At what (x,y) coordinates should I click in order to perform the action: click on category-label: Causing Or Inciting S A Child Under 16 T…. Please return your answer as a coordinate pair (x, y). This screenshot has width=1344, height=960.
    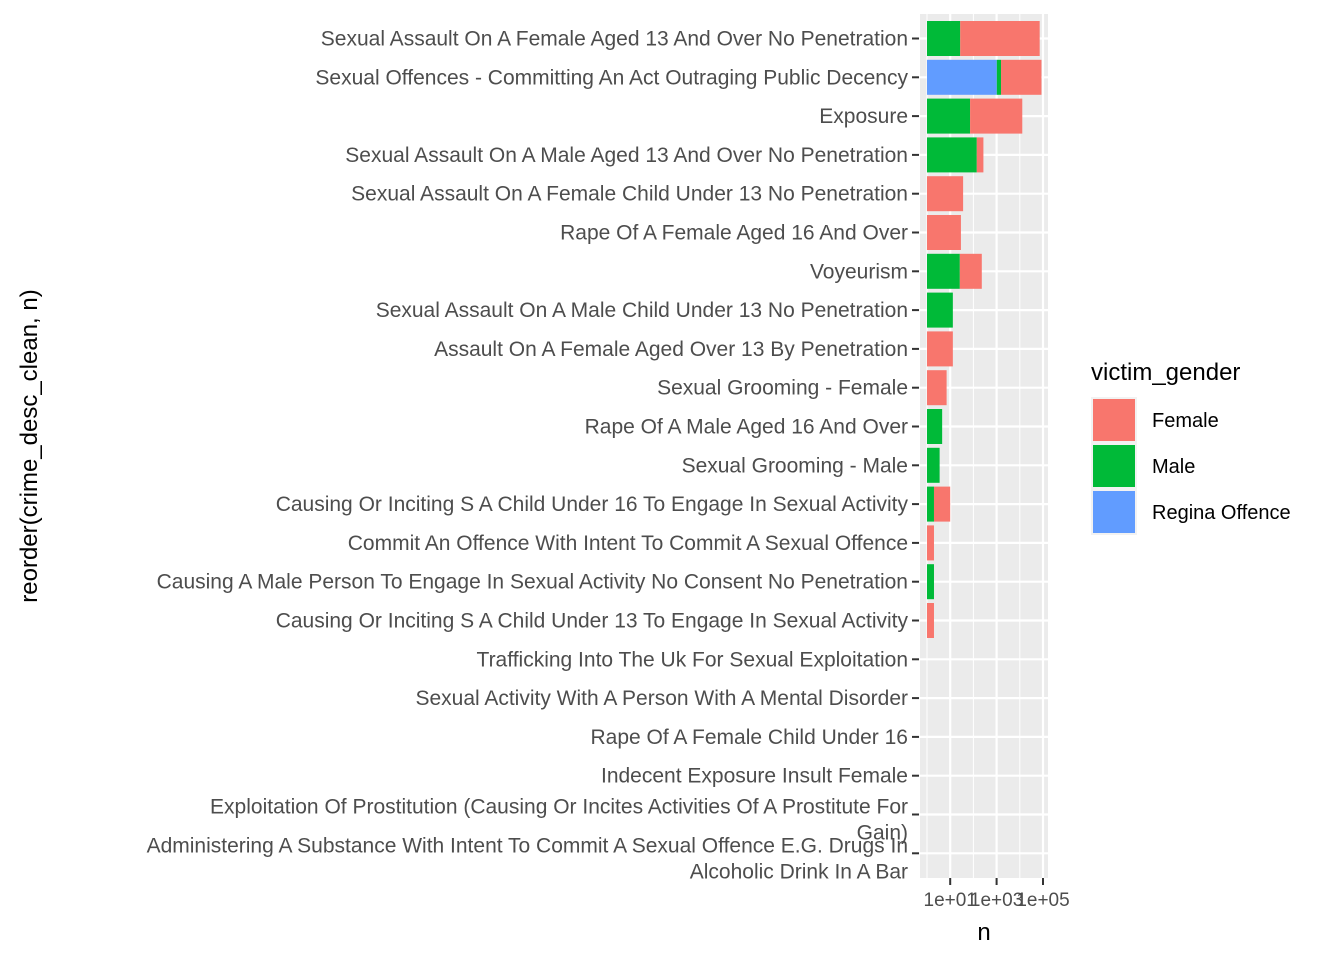
    Looking at the image, I should click on (592, 504).